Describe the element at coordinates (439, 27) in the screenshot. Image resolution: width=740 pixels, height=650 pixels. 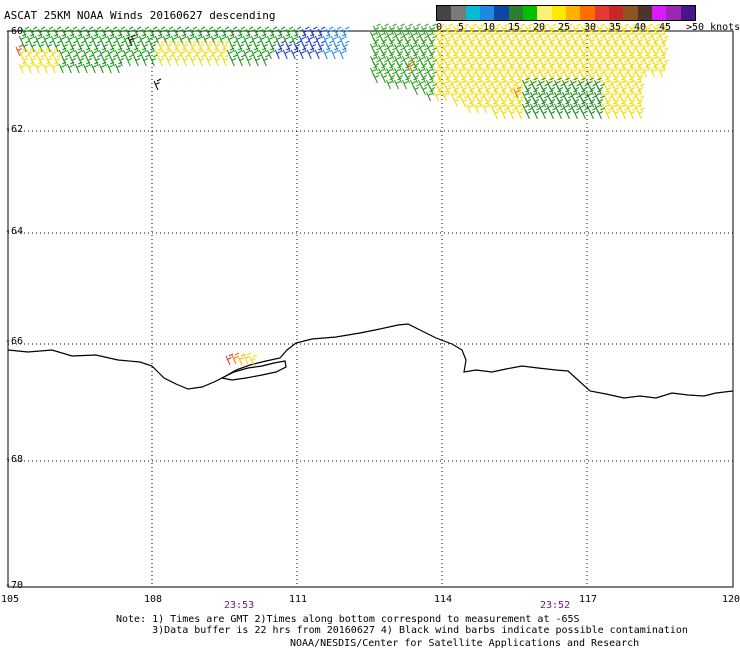
I see `legend-tick-0: 0` at that location.